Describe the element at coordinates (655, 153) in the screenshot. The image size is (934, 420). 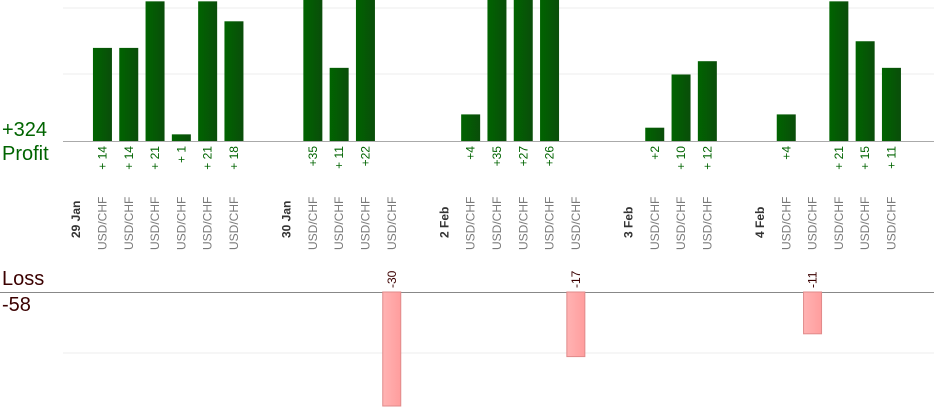
I see `value-label: +2` at that location.